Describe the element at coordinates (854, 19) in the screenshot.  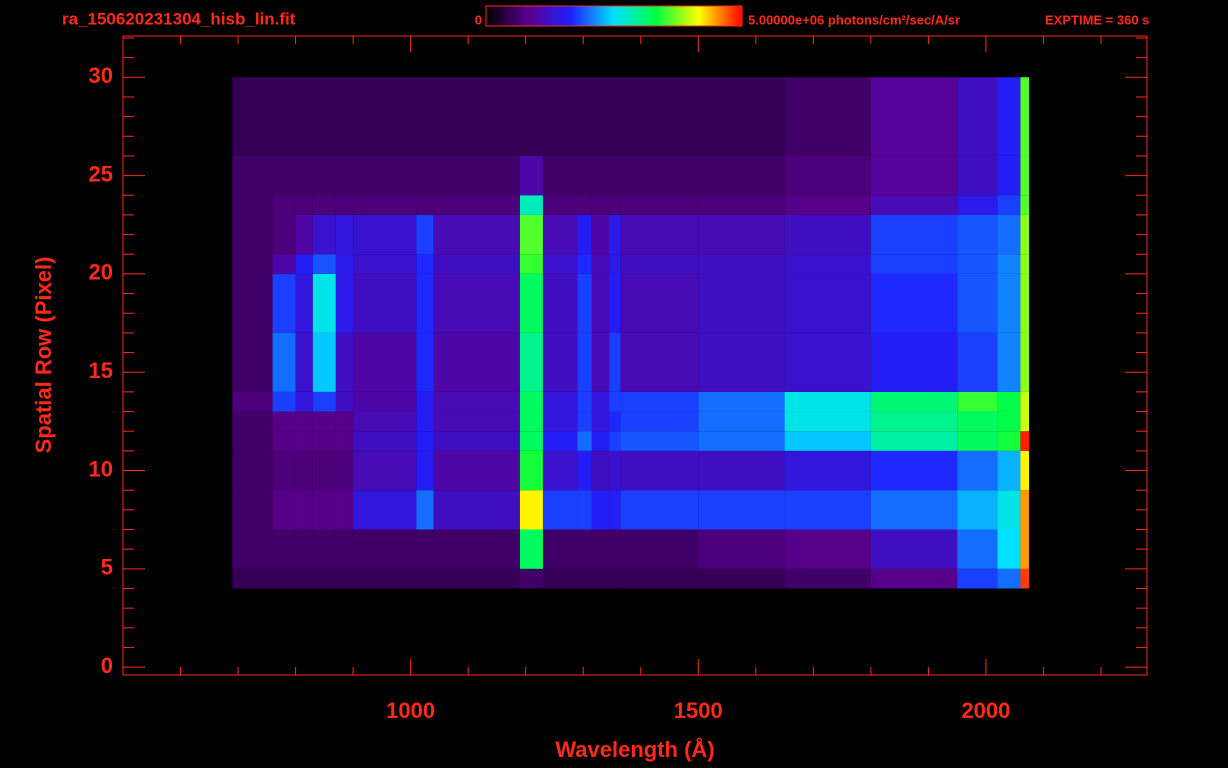
I see `colorbar-label: 5.00000e+06 photons/cm²/sec/A/sr` at that location.